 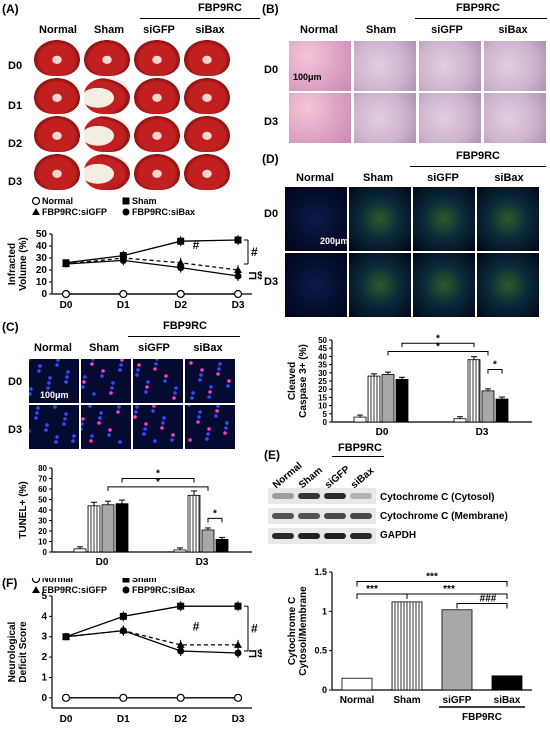 What do you see at coordinates (104, 348) in the screenshot?
I see `panel-c-col-sham: Sham` at bounding box center [104, 348].